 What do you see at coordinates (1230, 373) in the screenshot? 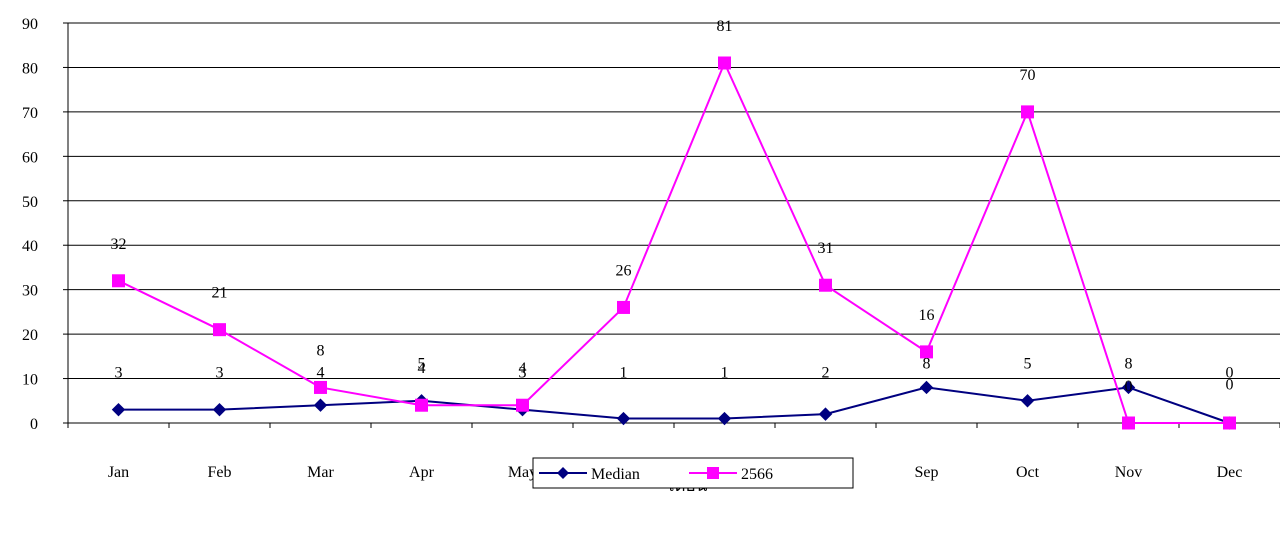
I see `data-label-median-dec: 0` at bounding box center [1230, 373].